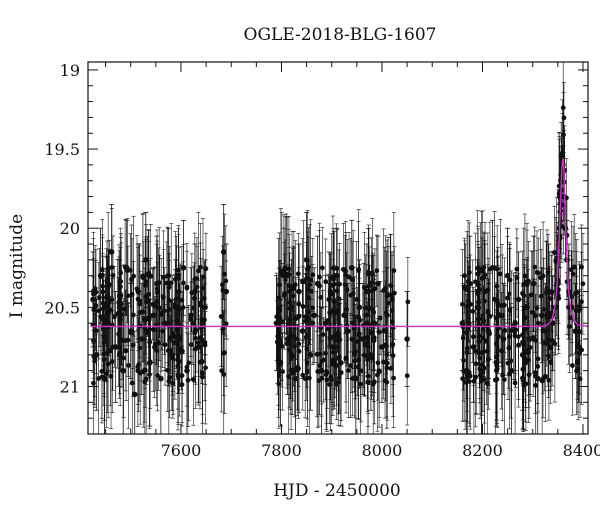 This screenshot has height=512, width=600. Describe the element at coordinates (340, 35) in the screenshot. I see `chart-title: OGLE-2018-BLG-1607` at that location.